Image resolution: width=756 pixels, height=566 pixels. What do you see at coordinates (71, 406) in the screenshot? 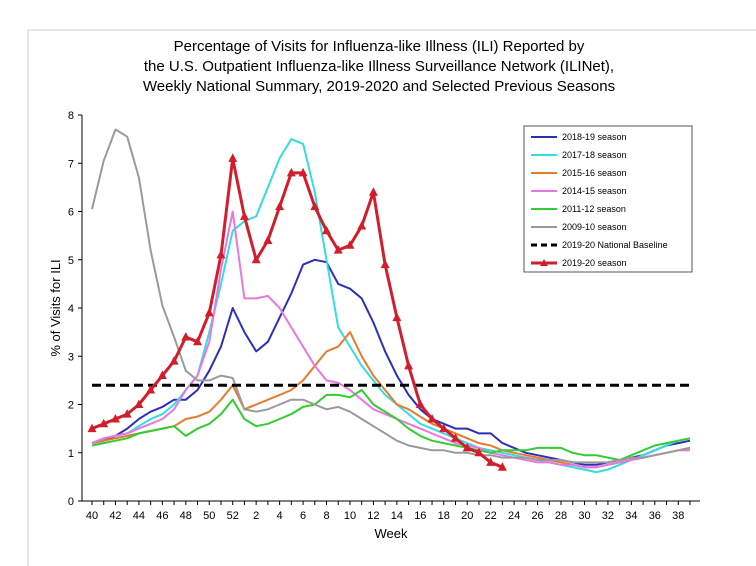
I see `y-tick-label: 2` at bounding box center [71, 406].